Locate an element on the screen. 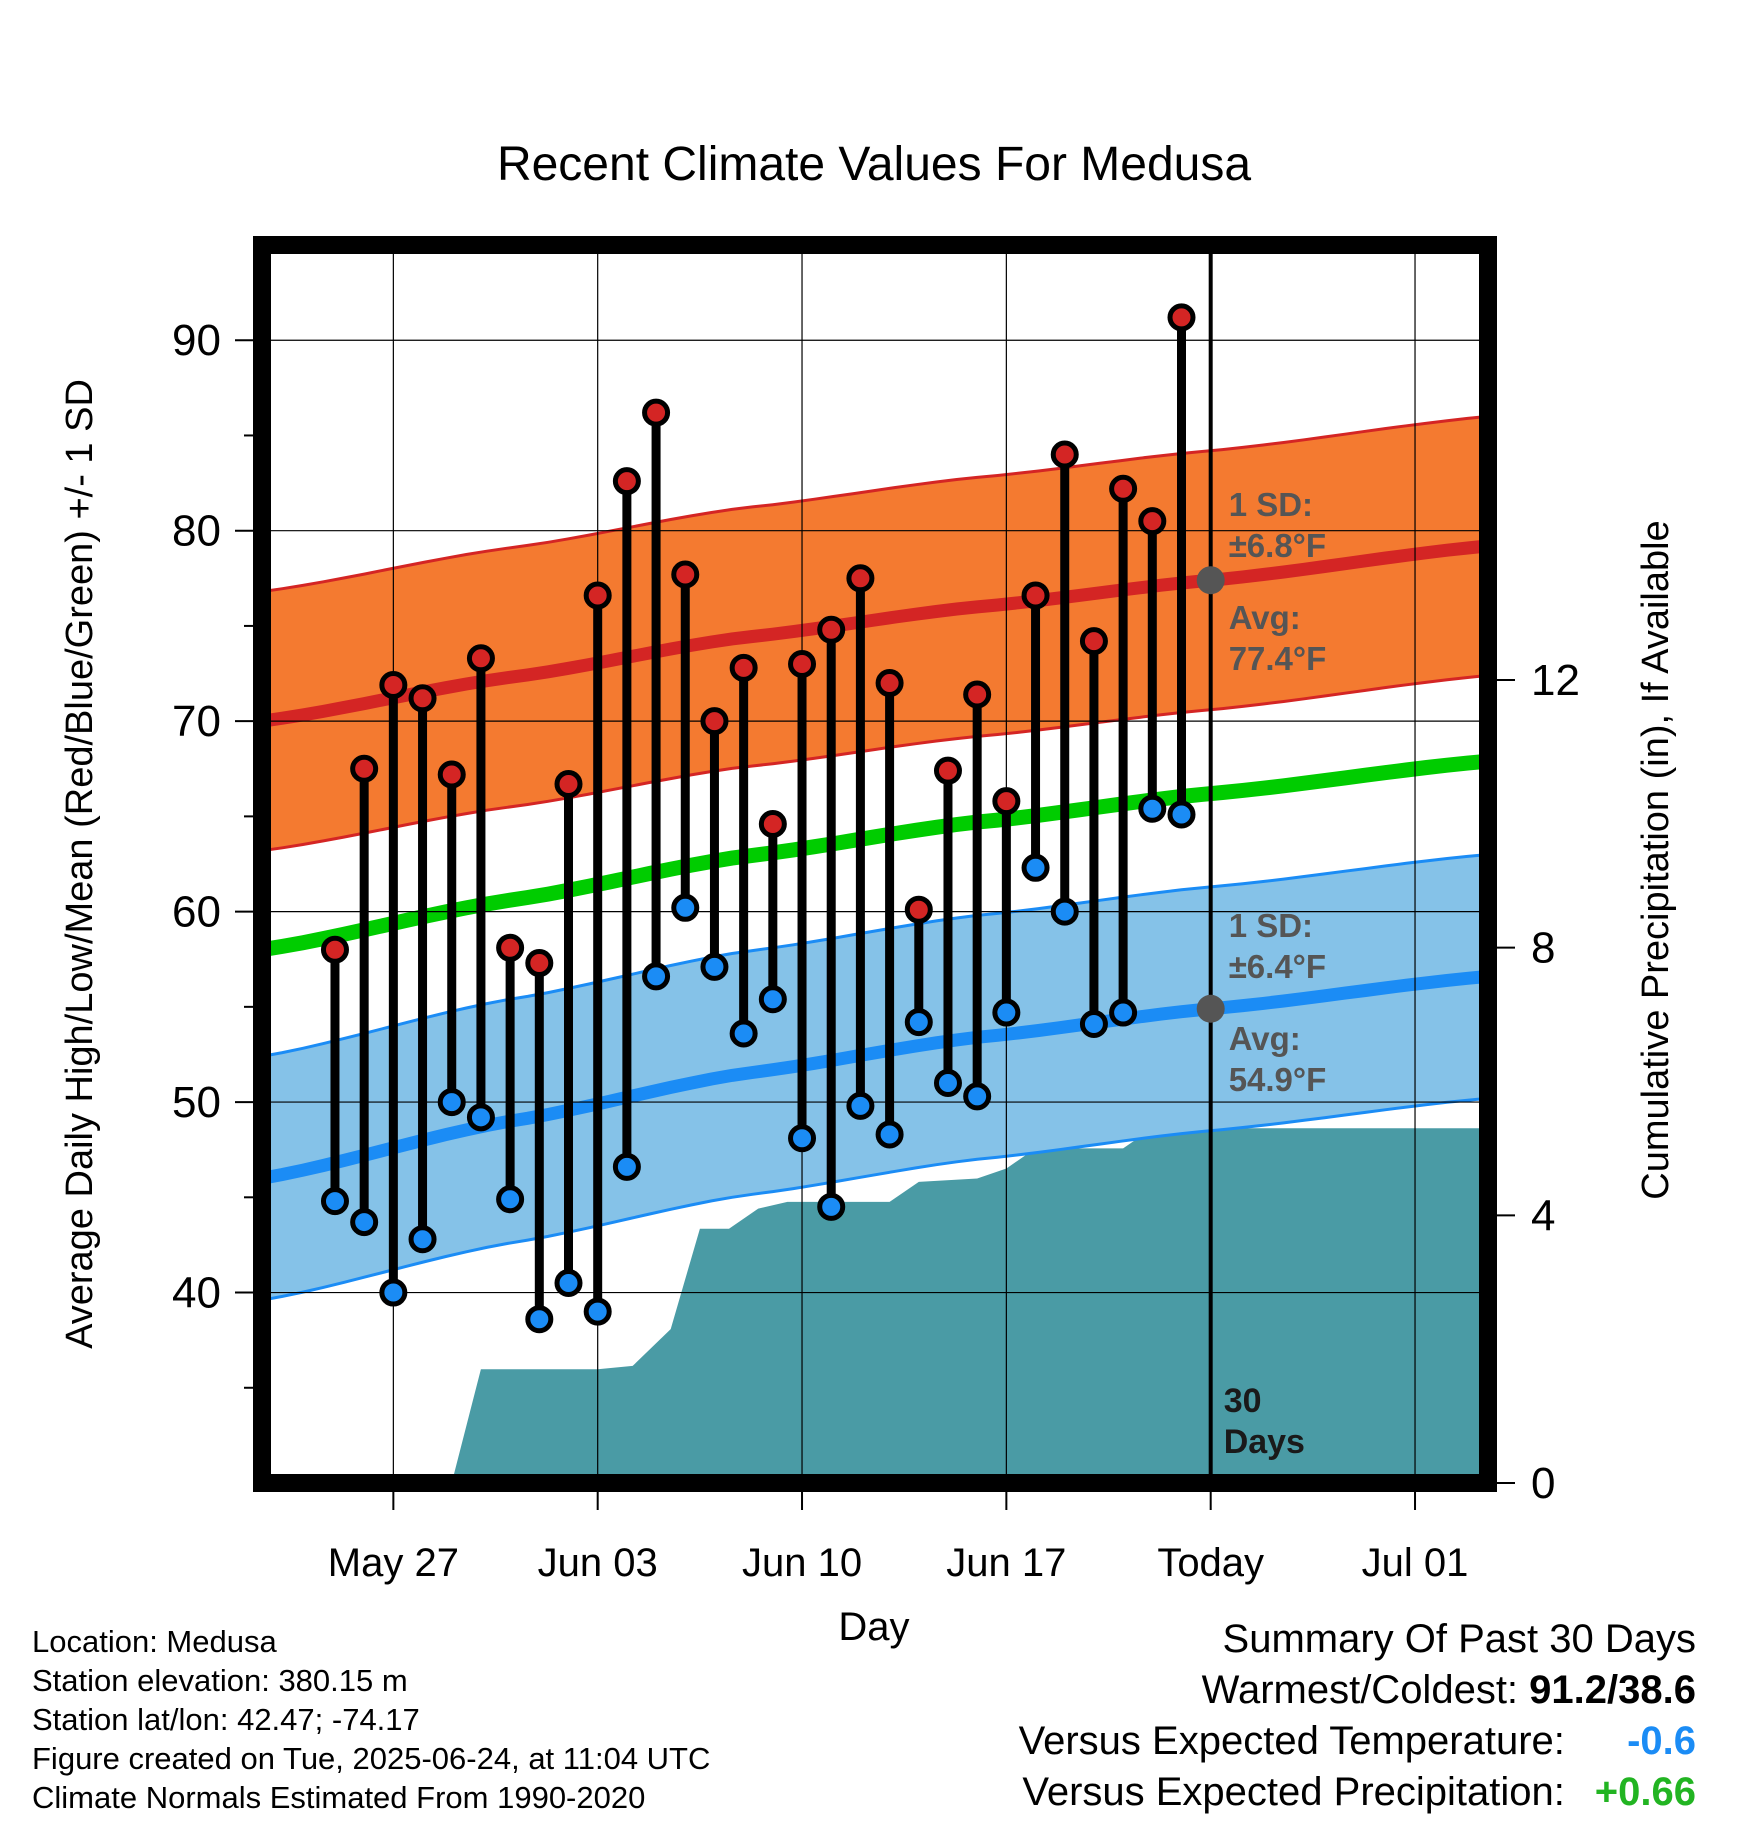  summary-precipitation: Versus Expected Precipitation: +0.66 is located at coordinates (1357, 1792).